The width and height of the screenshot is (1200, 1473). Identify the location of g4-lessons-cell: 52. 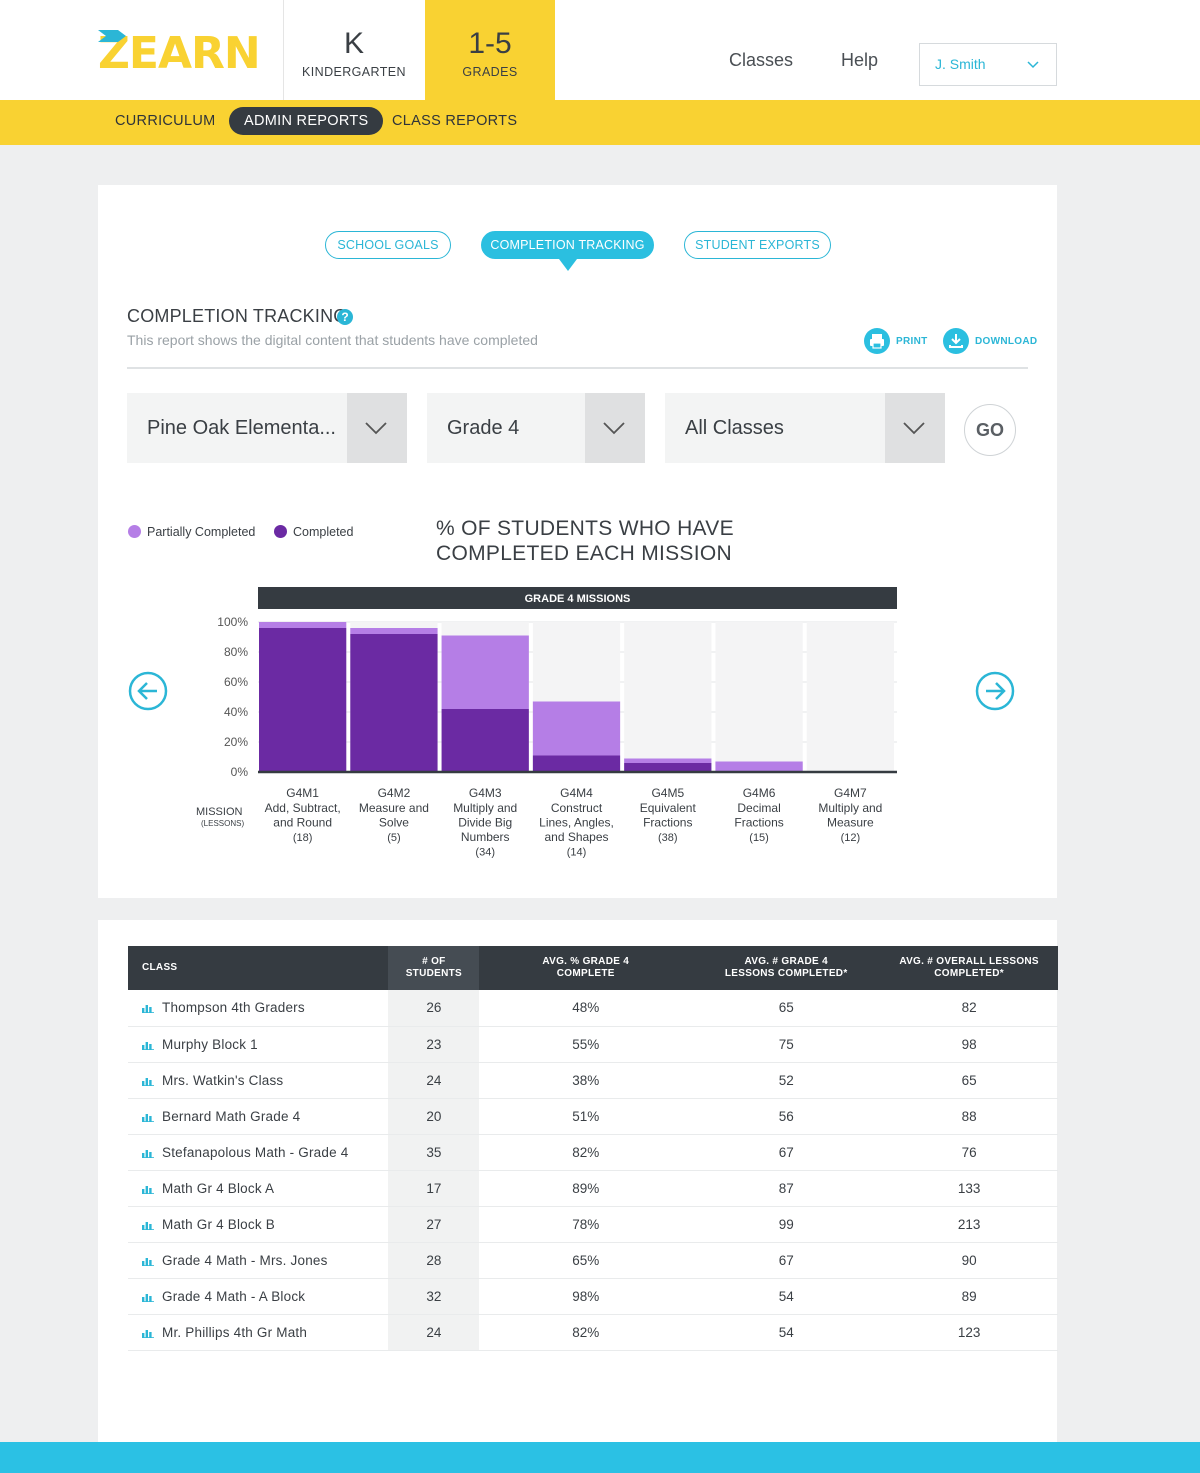
(786, 1080).